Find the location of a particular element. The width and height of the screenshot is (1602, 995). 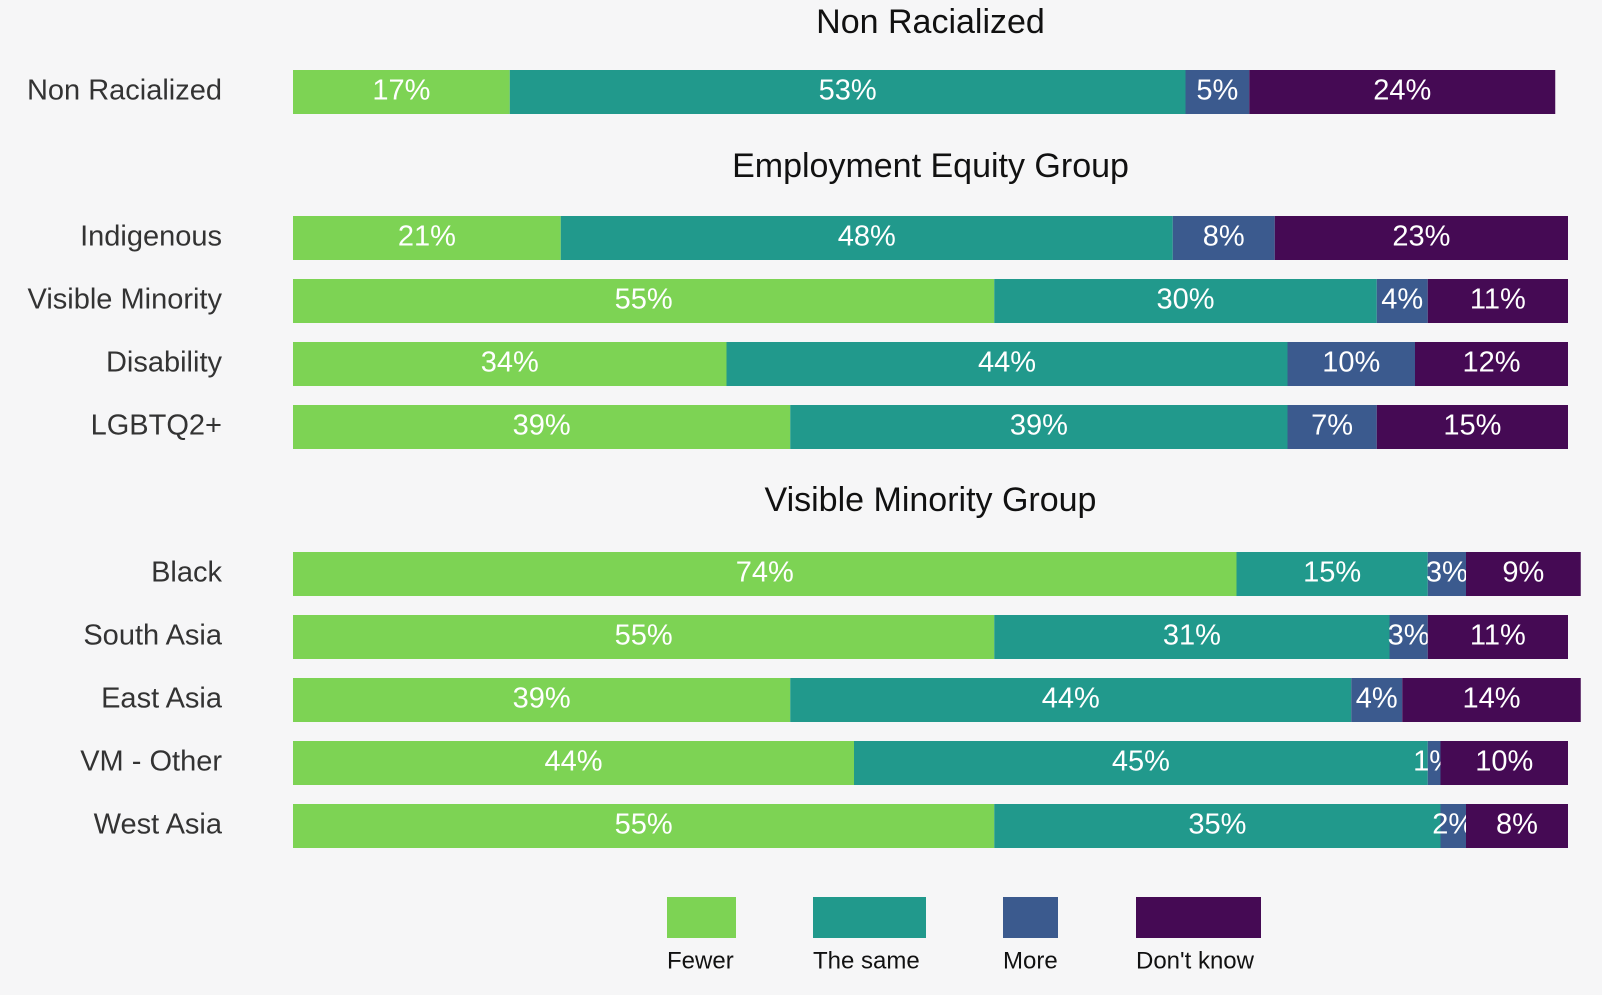

category-label: East Asia is located at coordinates (162, 699).